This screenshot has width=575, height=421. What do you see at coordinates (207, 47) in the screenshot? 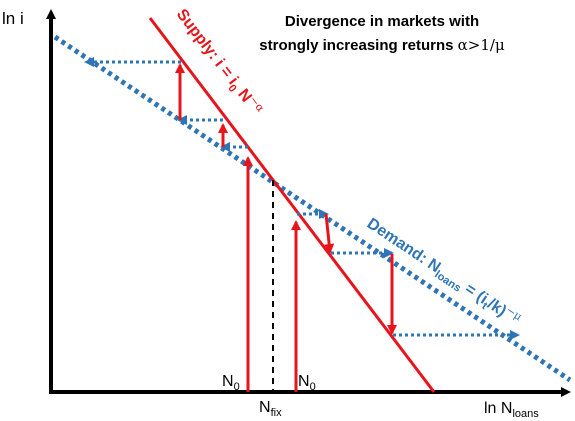
I see `supply-label-prefix: Supply: i = i` at bounding box center [207, 47].